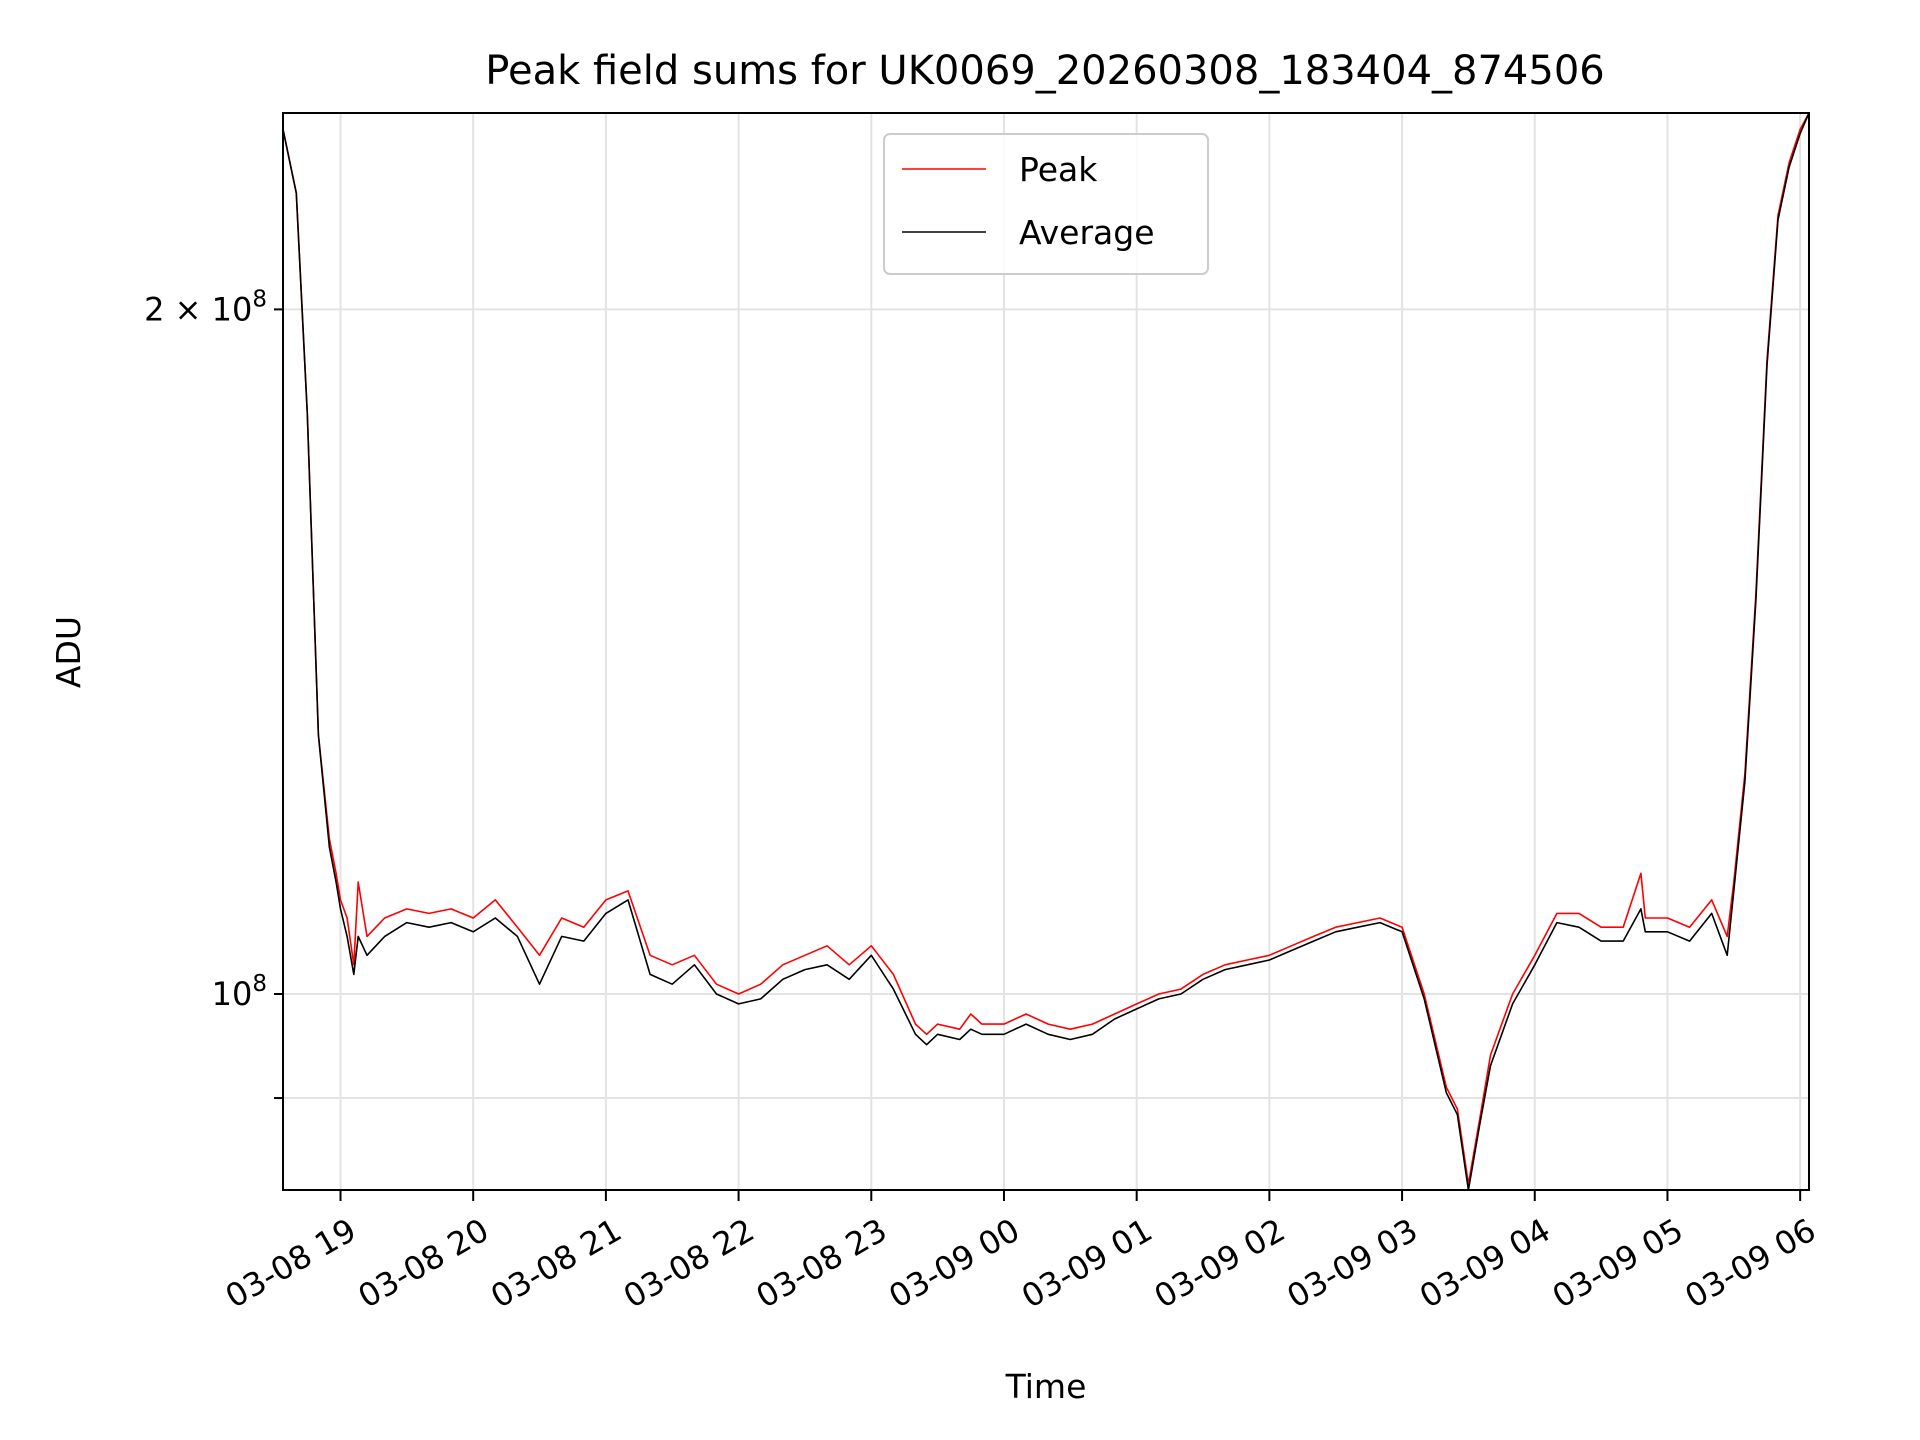 This screenshot has width=1920, height=1440. Describe the element at coordinates (239, 992) in the screenshot. I see `y-tick-label: 108` at that location.